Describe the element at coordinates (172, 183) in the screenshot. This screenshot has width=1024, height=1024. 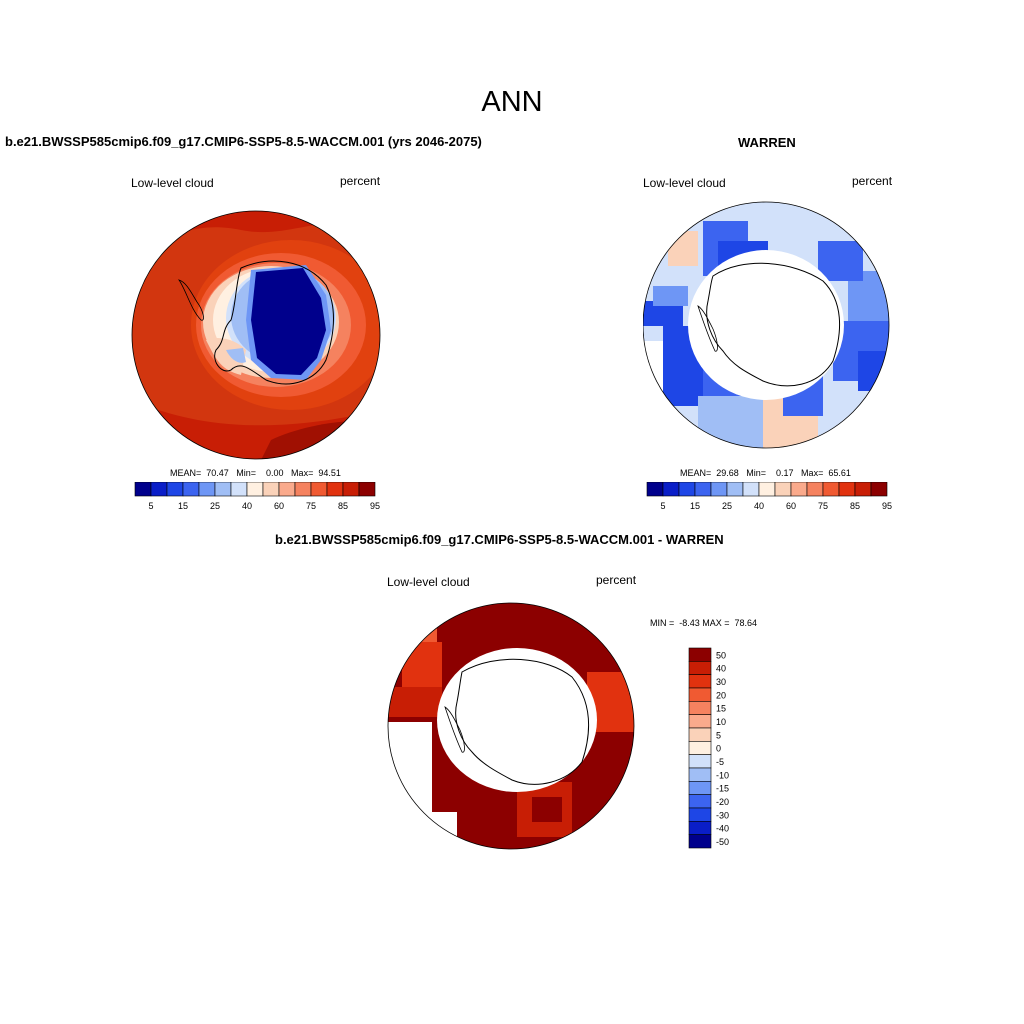
I see `panel-model-left-label: Low-level cloud` at that location.